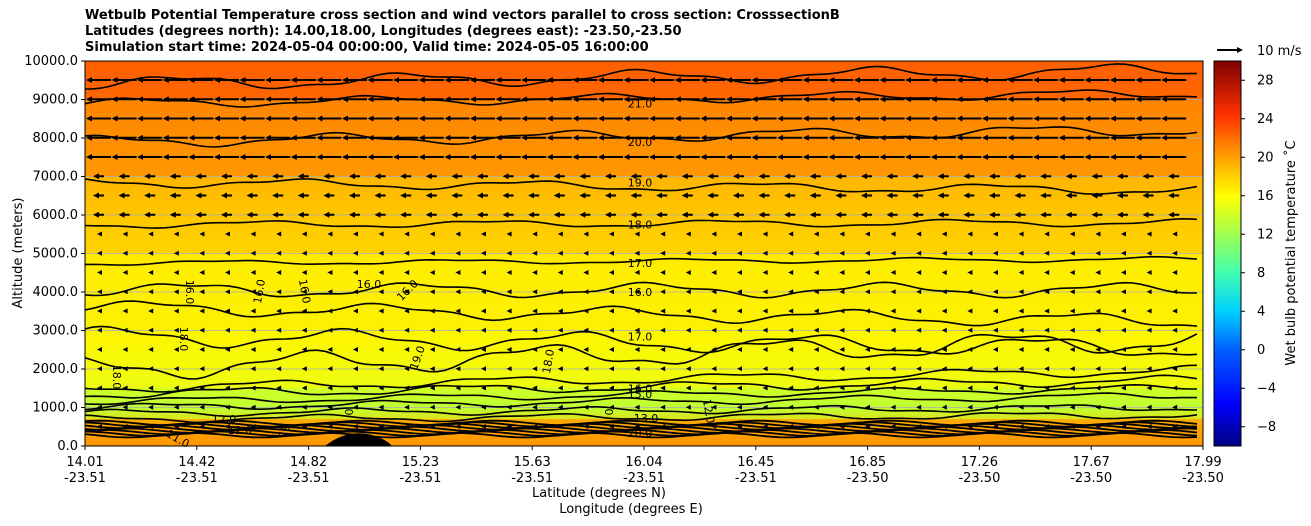  Describe the element at coordinates (631, 509) in the screenshot. I see `x-axis-label-longitude: Longitude (degrees E)` at that location.